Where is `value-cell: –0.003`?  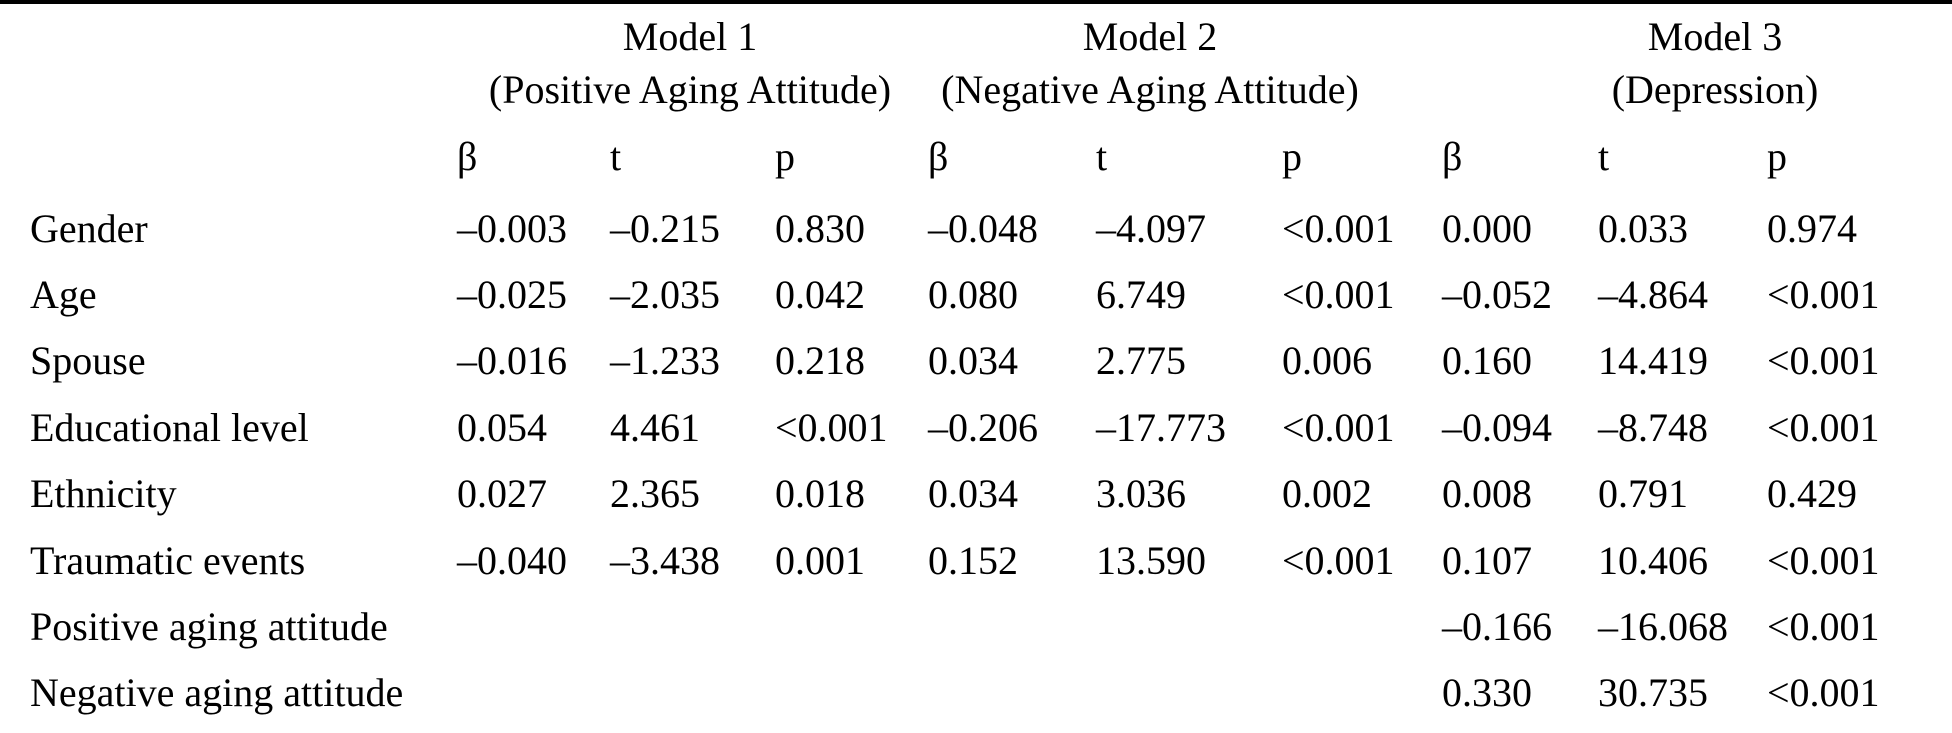
value-cell: –0.003 is located at coordinates (512, 228).